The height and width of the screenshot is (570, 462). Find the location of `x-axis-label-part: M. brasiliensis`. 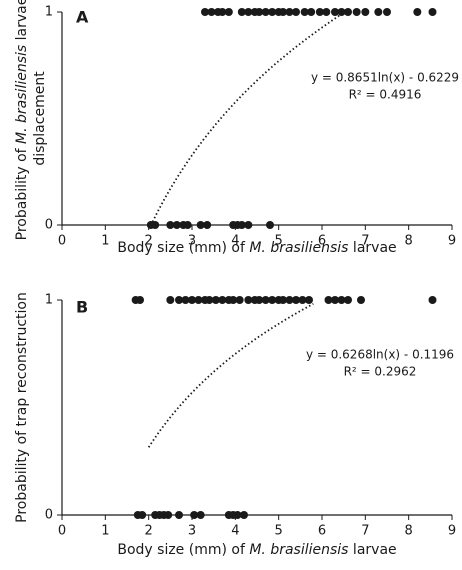

x-axis-label-part: M. brasiliensis is located at coordinates (298, 248).